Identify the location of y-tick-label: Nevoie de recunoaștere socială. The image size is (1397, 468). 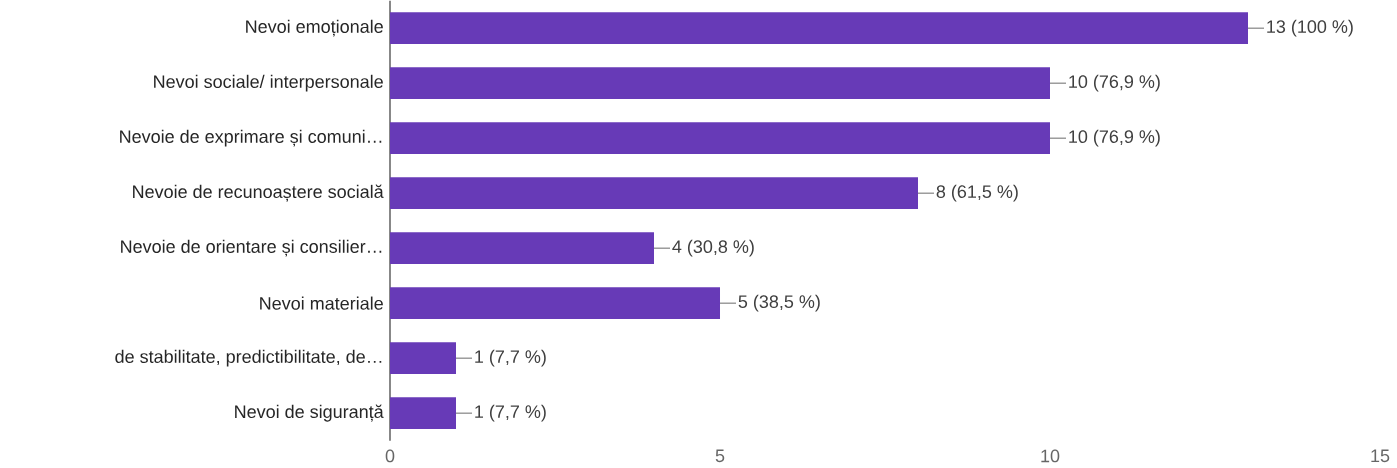
(258, 193).